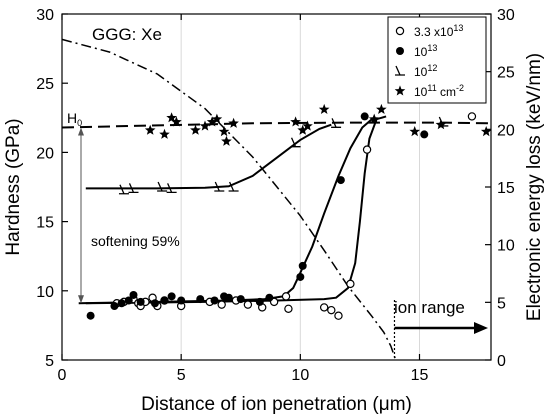 The image size is (550, 419). What do you see at coordinates (506, 15) in the screenshot?
I see `y-right-tick-label: 30` at bounding box center [506, 15].